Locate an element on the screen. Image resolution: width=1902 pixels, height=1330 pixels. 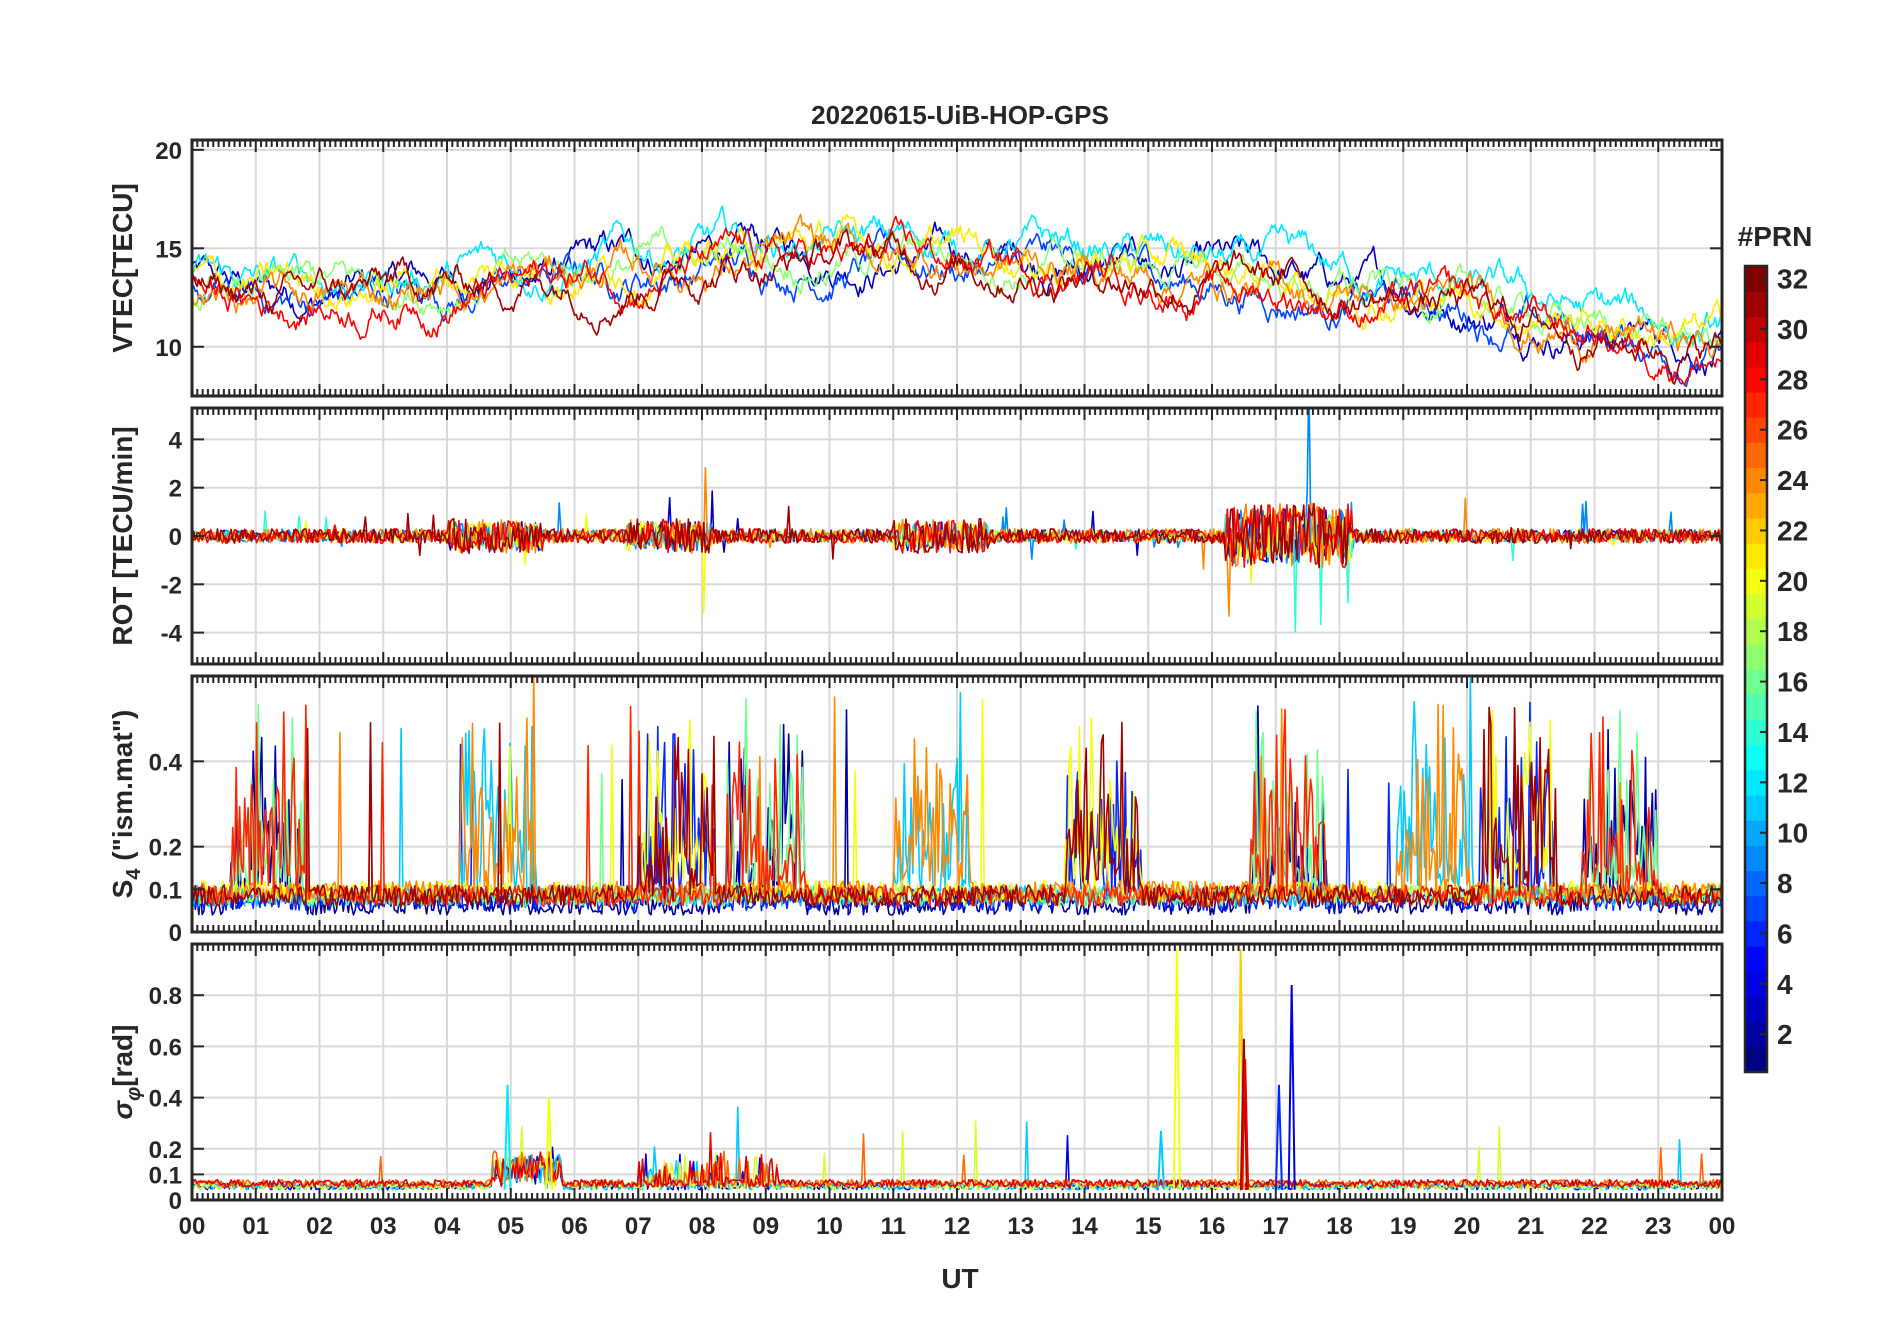
y-axis-label-rest: [rad] is located at coordinates (122, 1056).